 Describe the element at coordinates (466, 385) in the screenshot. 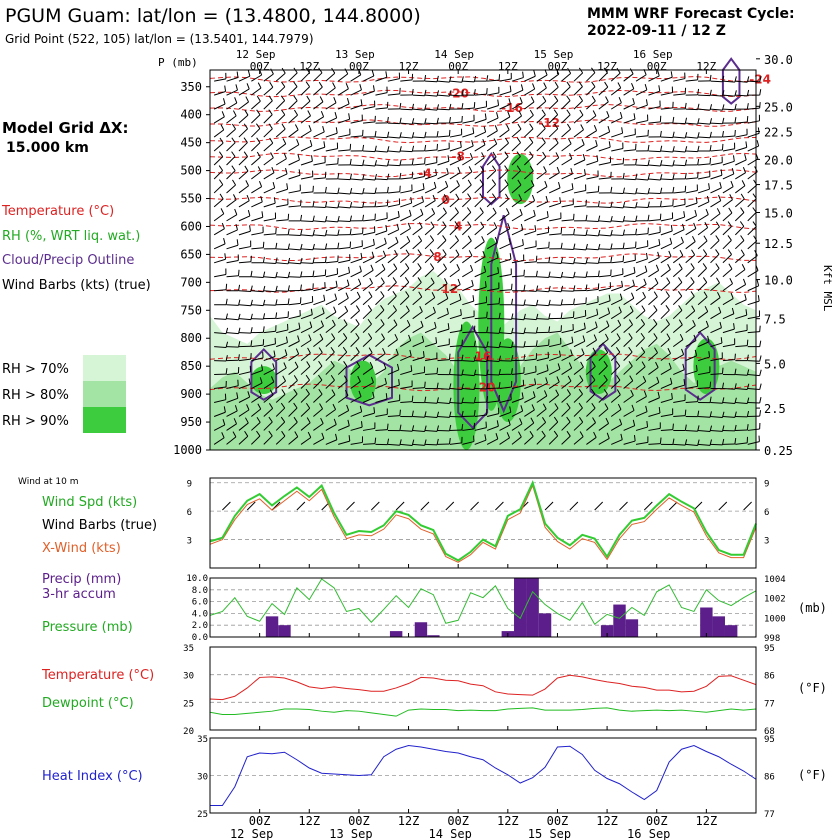

I see `rh90-cell` at that location.